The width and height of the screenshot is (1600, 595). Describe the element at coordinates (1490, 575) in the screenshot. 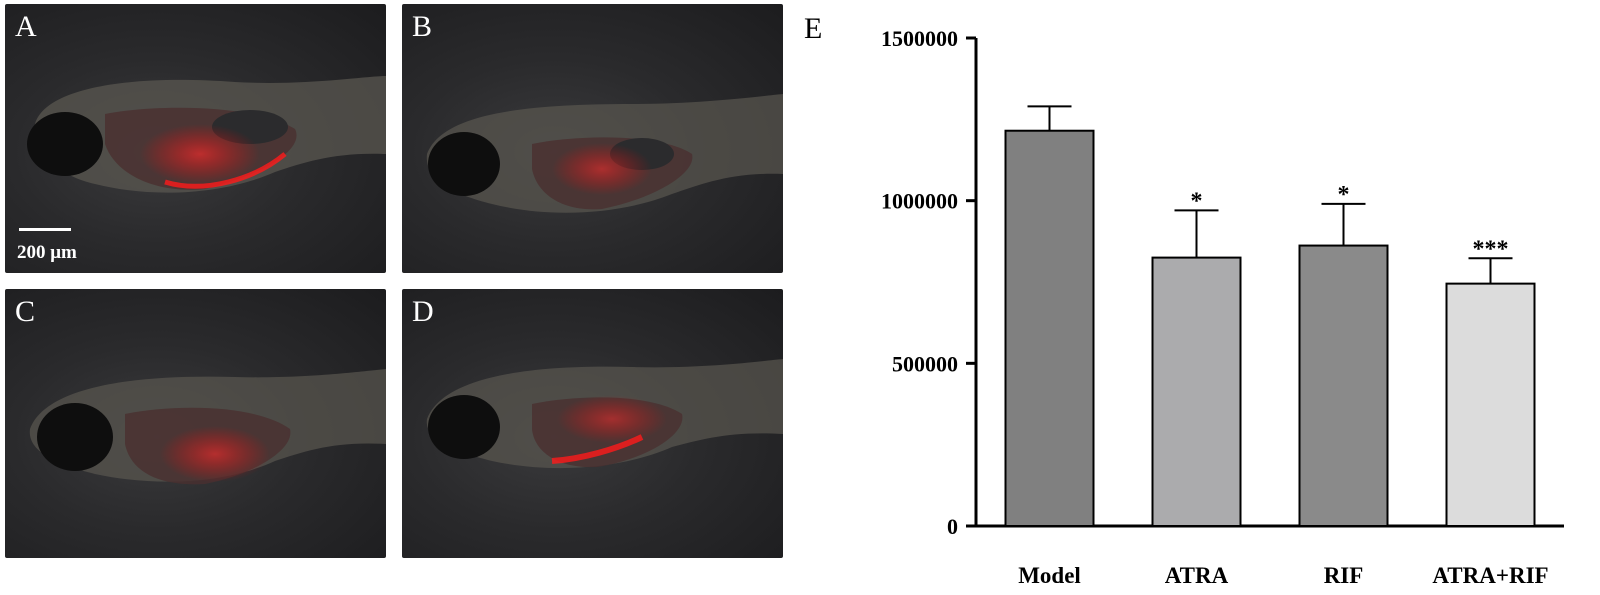

I see `x-tick-label: ATRA+RIF` at that location.